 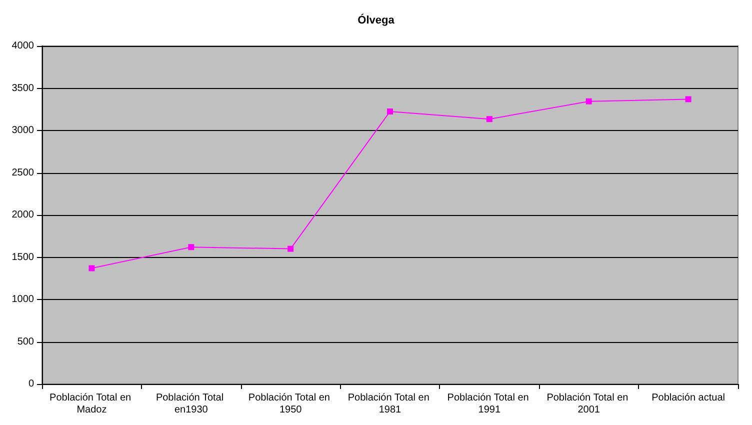 What do you see at coordinates (23, 46) in the screenshot?
I see `y-tick-label: 4000` at bounding box center [23, 46].